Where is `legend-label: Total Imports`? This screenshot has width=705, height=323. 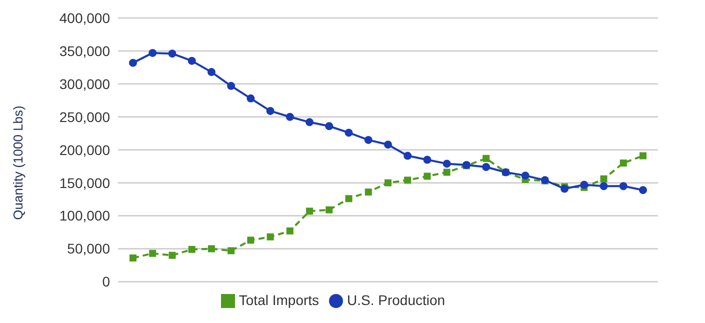 legend-label: Total Imports is located at coordinates (279, 300).